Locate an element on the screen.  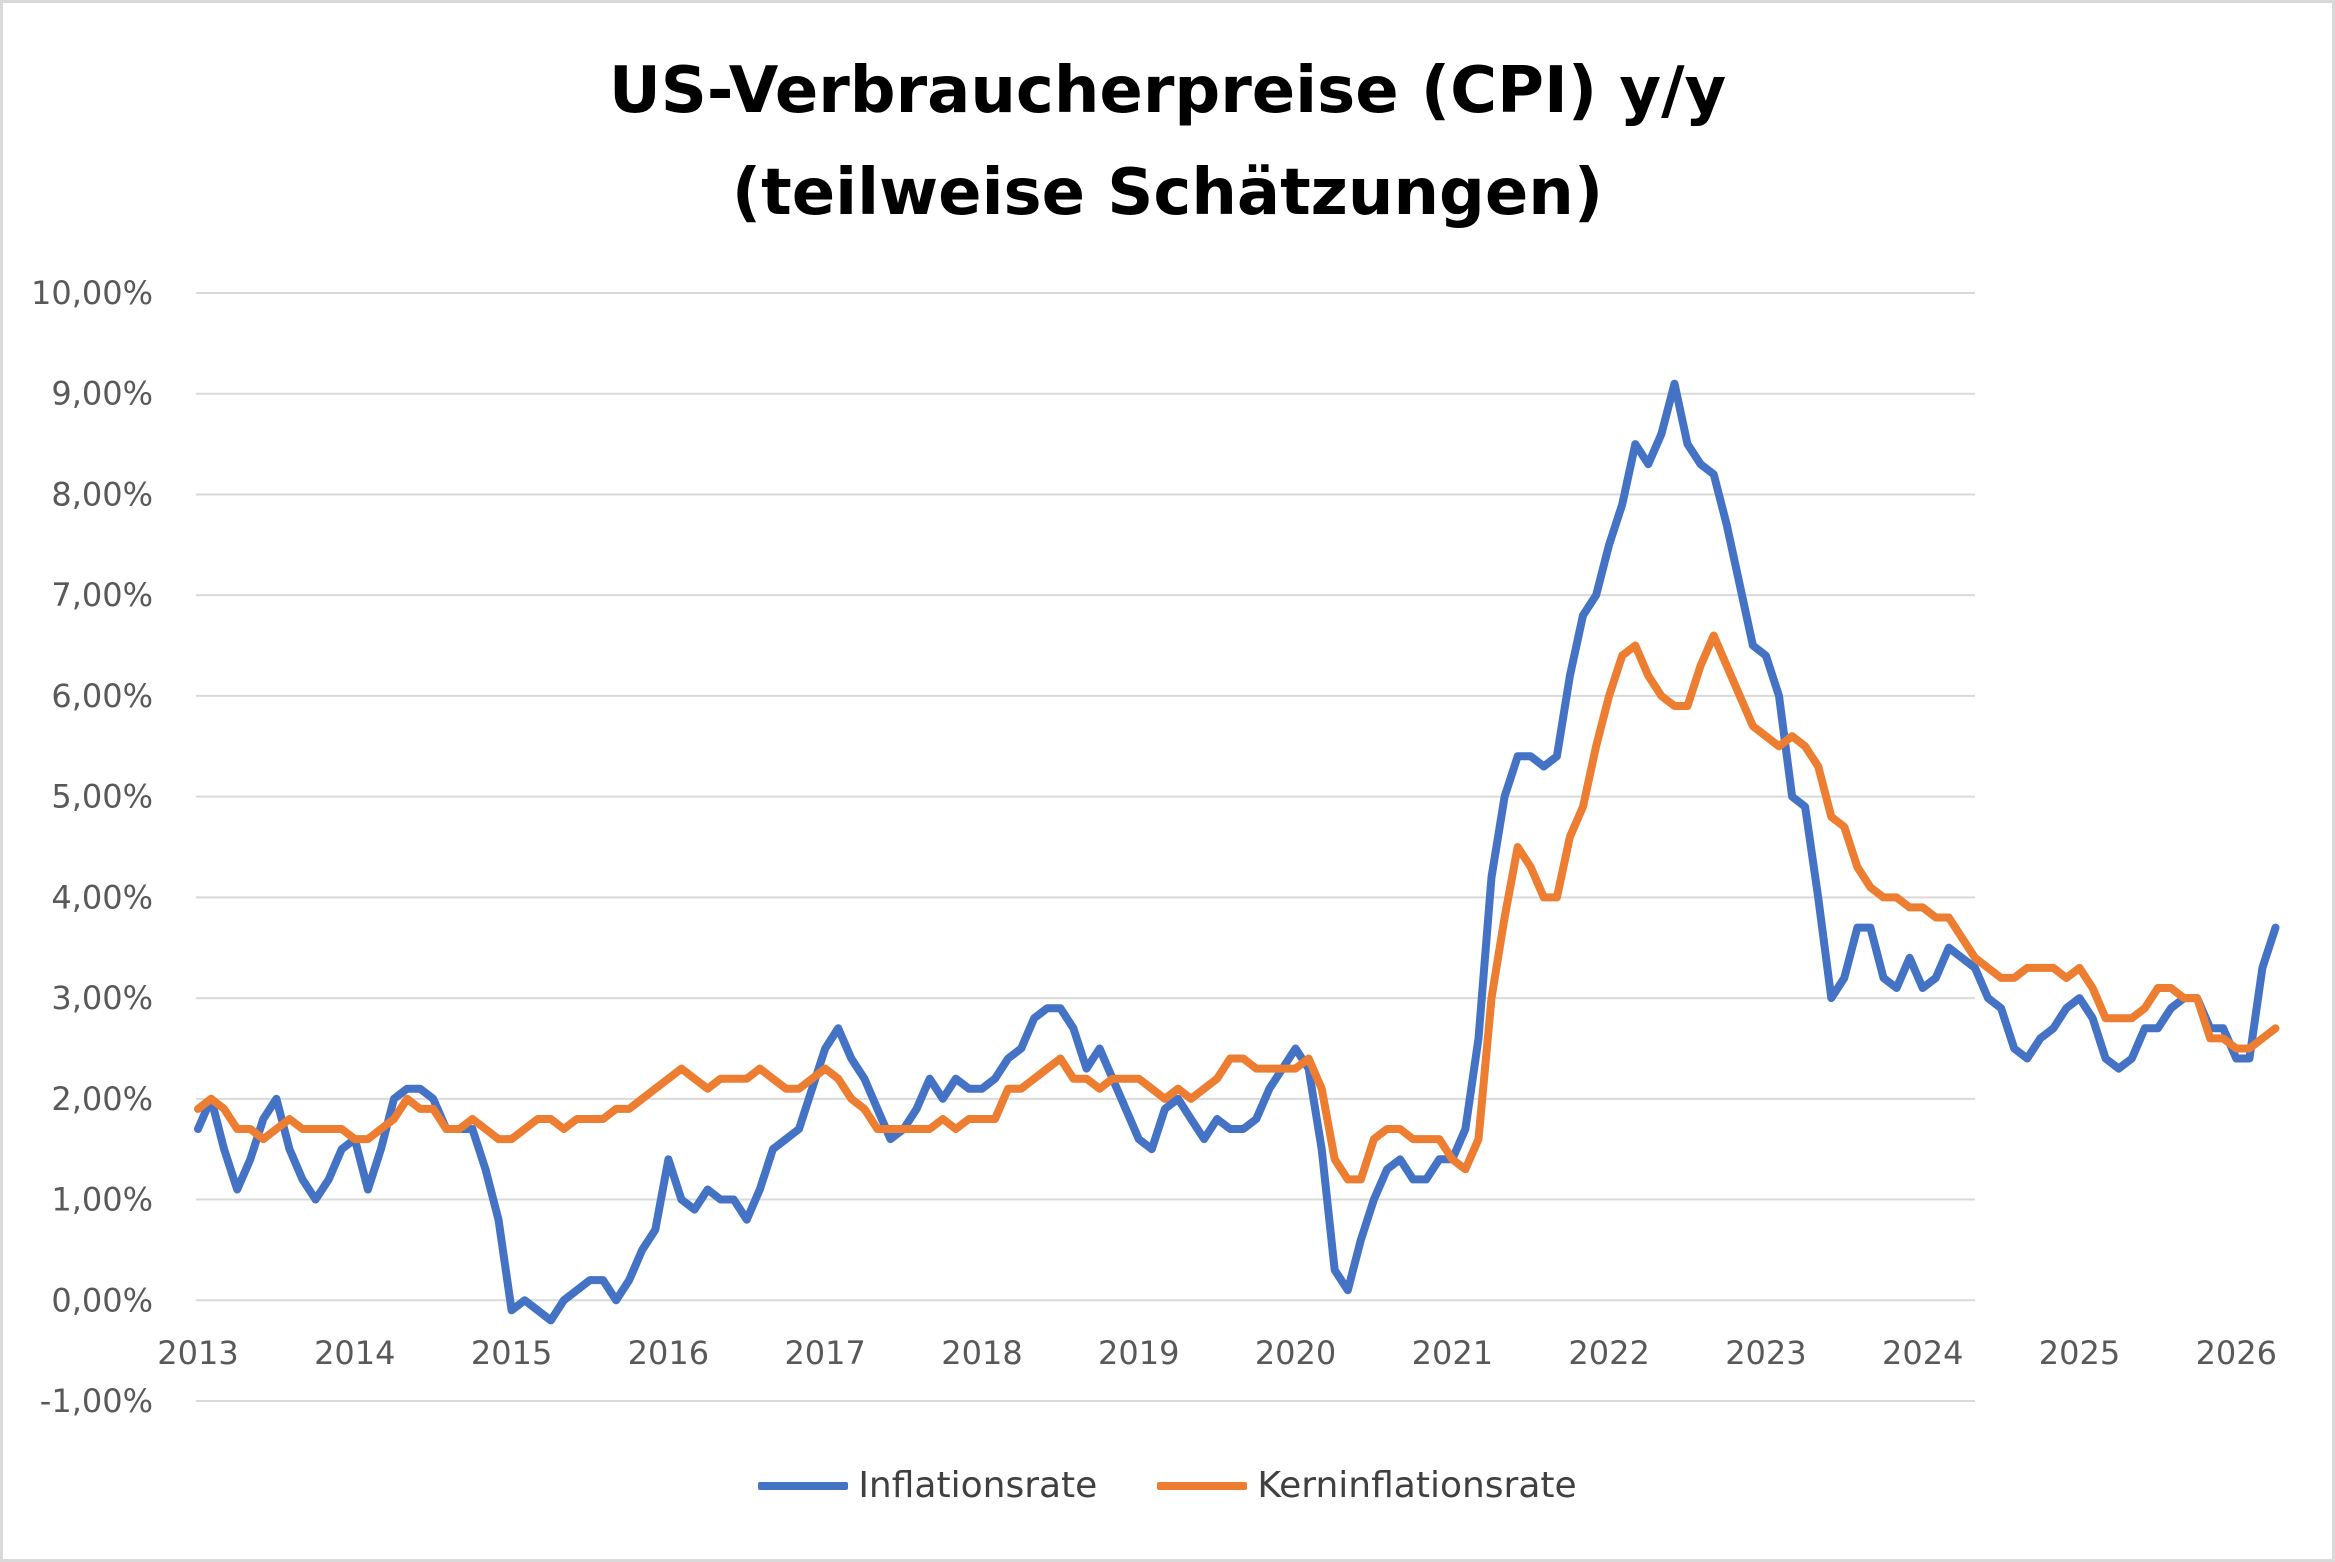
x-tick-label: 2021 is located at coordinates (1452, 1353).